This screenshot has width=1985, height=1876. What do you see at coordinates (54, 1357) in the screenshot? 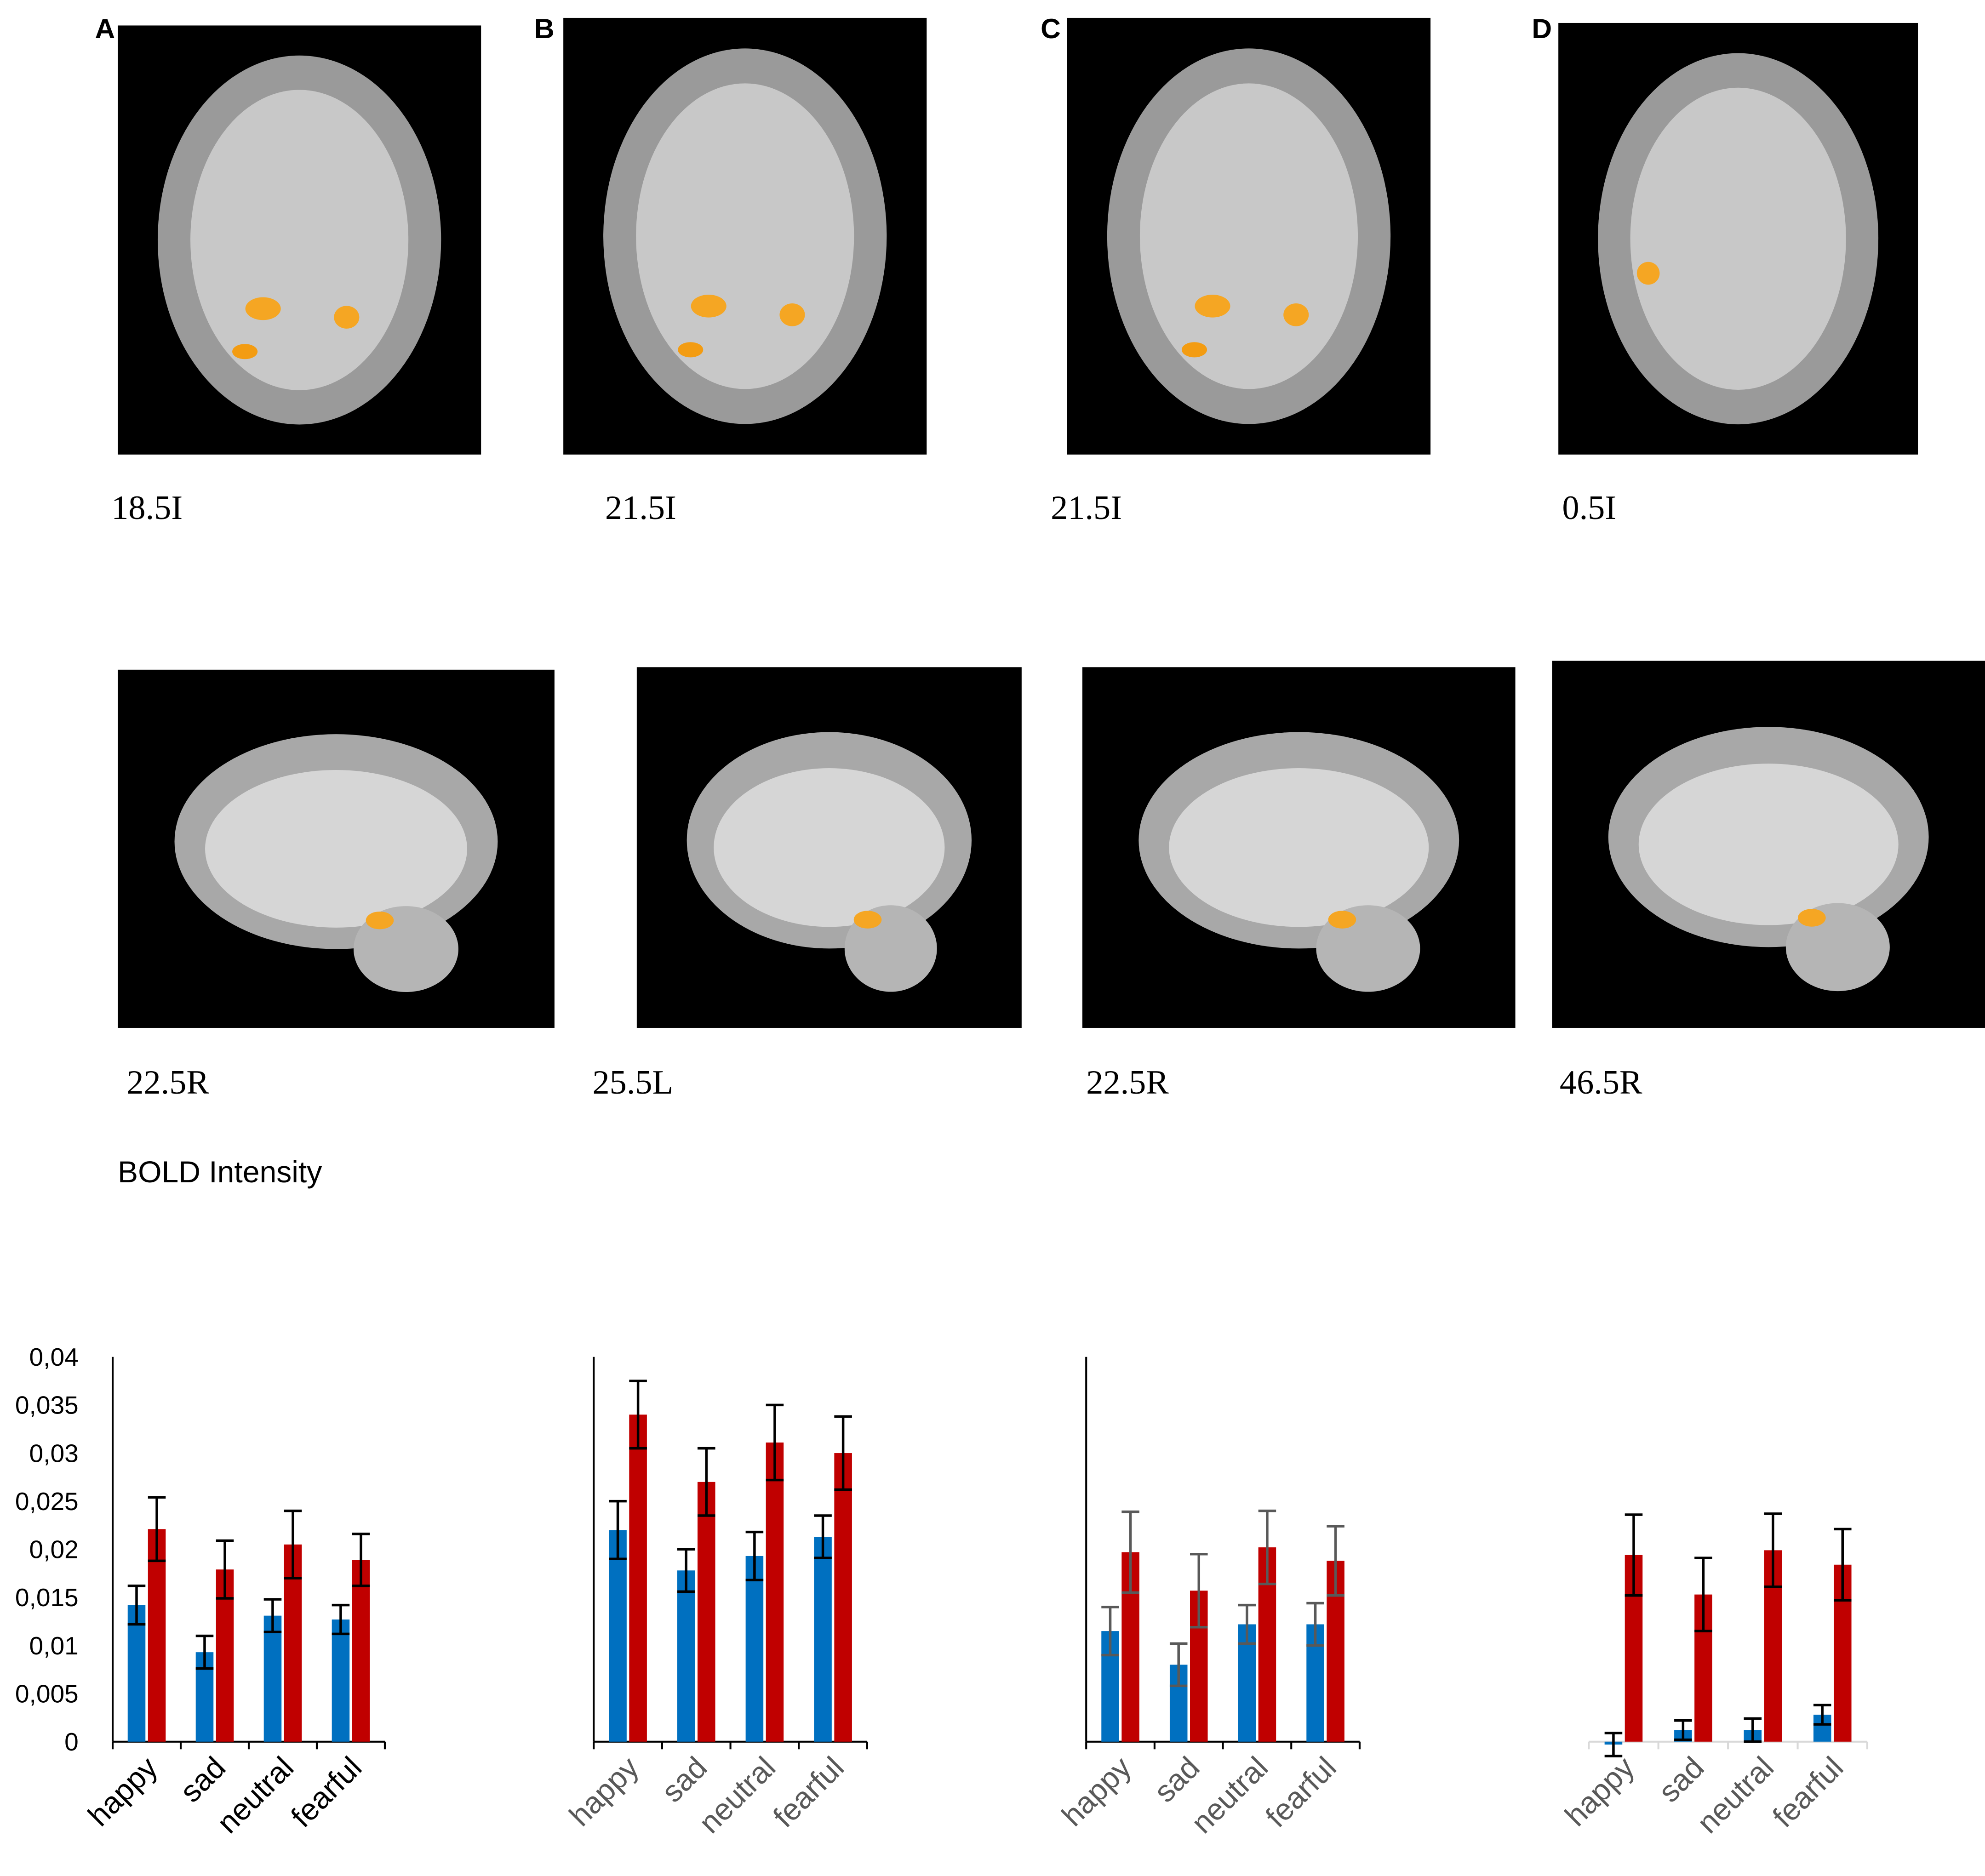
I see `y-tick-label: 0,04` at bounding box center [54, 1357].